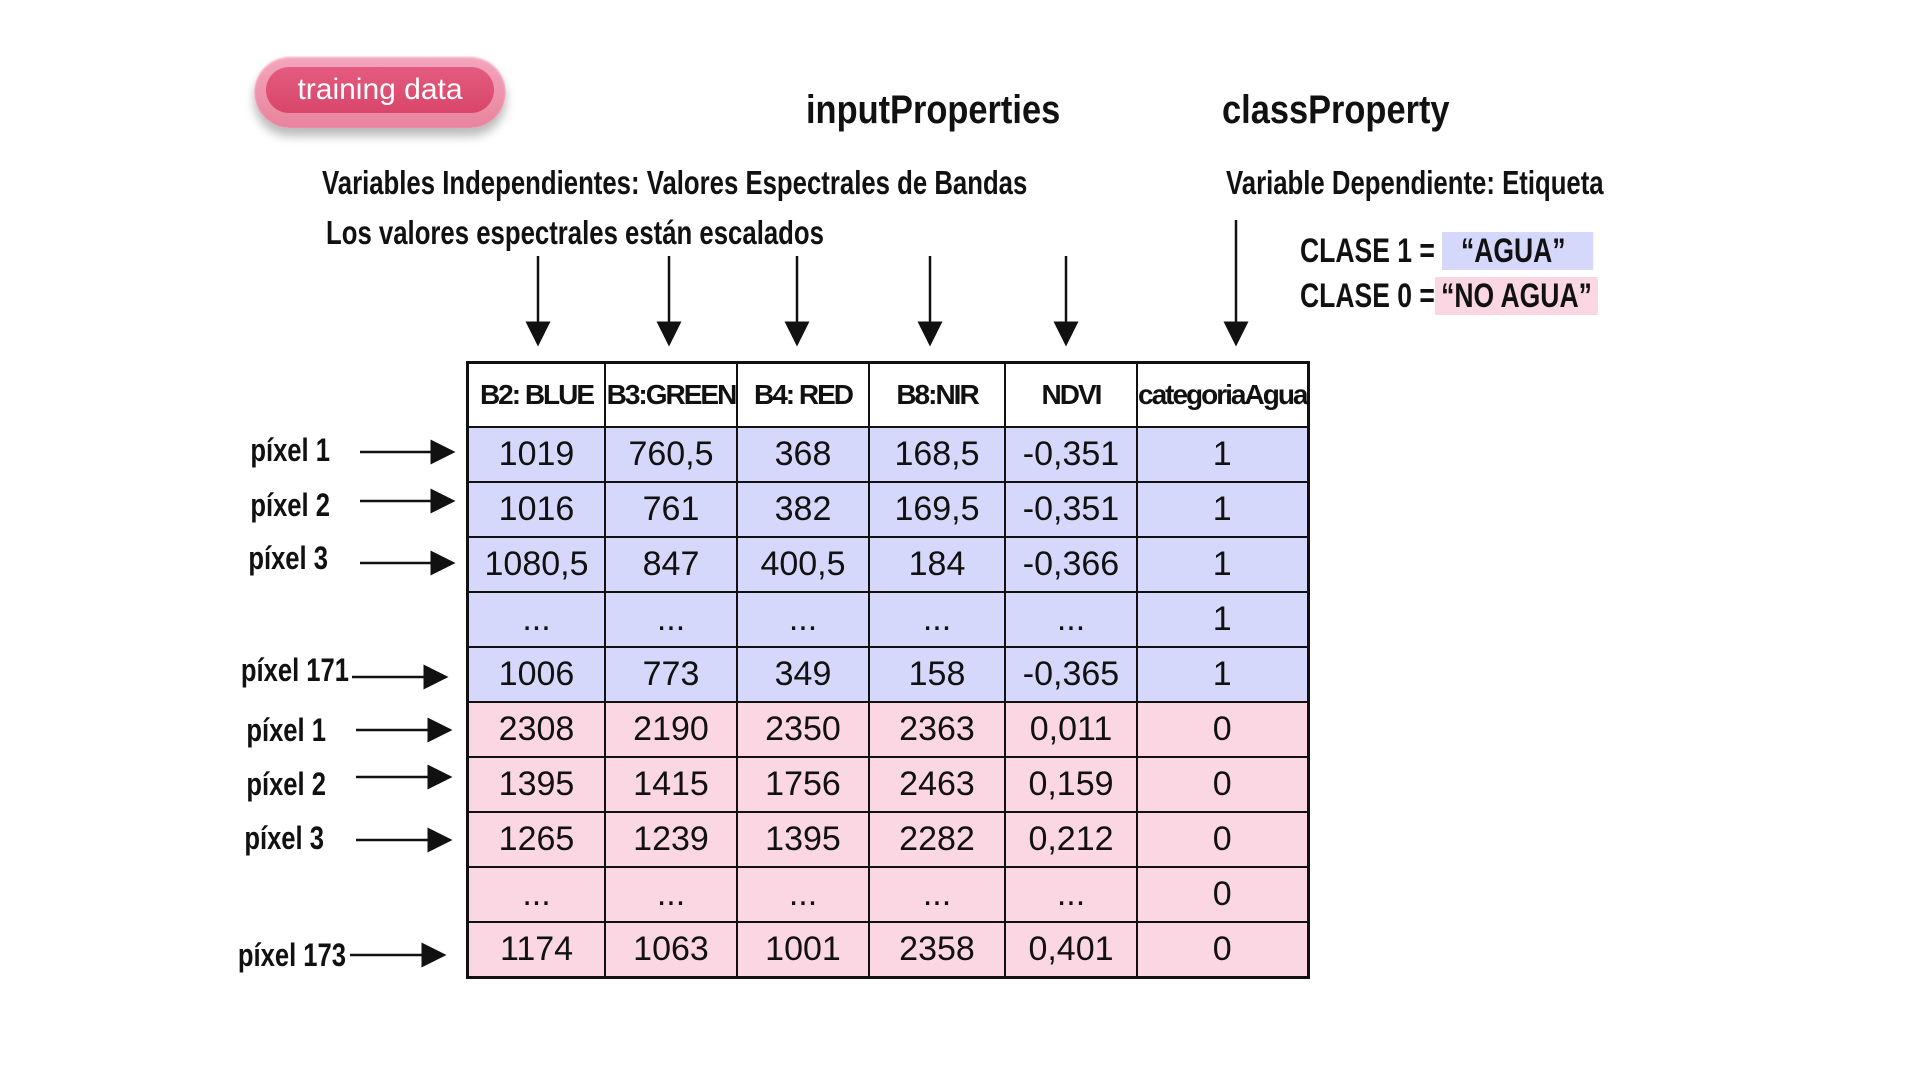 The height and width of the screenshot is (1089, 1927). Describe the element at coordinates (536, 674) in the screenshot. I see `table-cell: 1006` at that location.